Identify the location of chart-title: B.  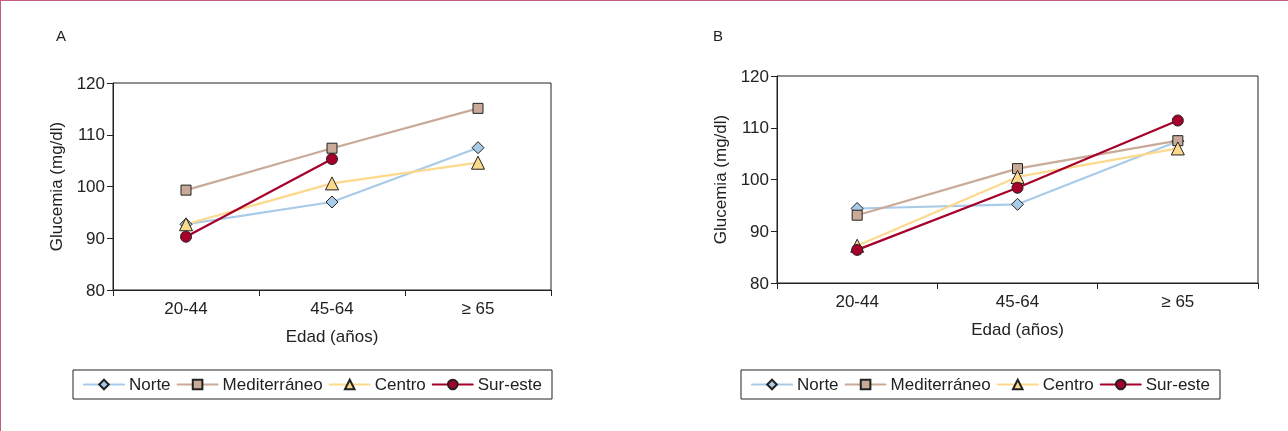
(718, 35).